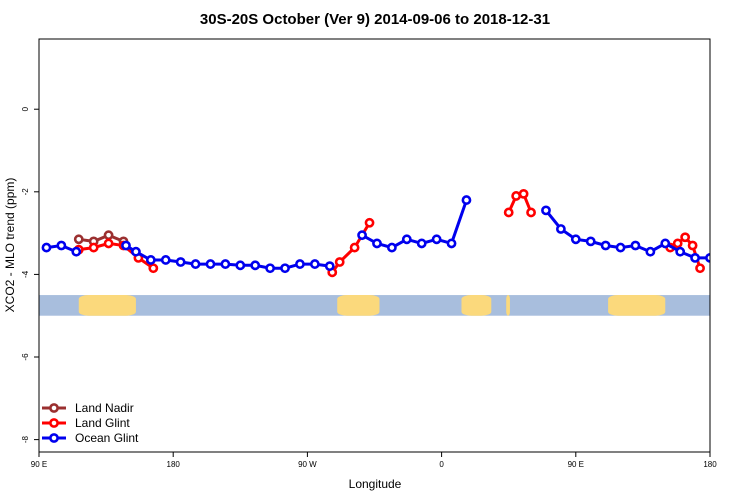 The image size is (750, 500). What do you see at coordinates (375, 484) in the screenshot?
I see `x-axis-label: Longitude` at bounding box center [375, 484].